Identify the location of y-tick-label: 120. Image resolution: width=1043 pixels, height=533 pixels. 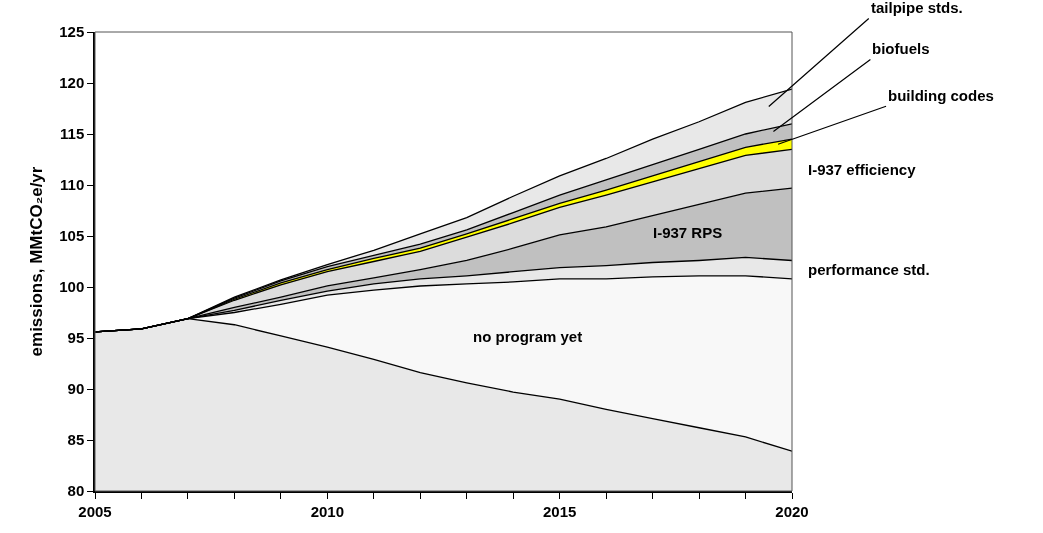
(72, 83).